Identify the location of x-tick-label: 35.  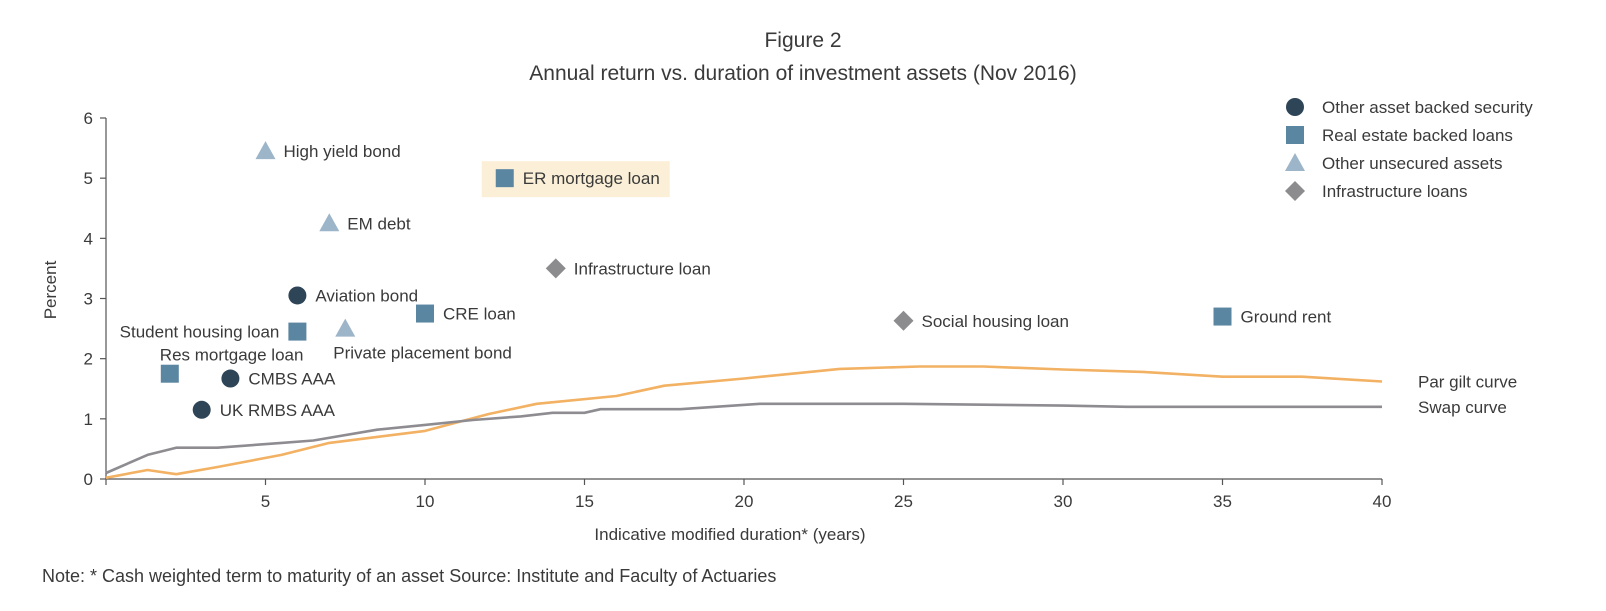
(1222, 501).